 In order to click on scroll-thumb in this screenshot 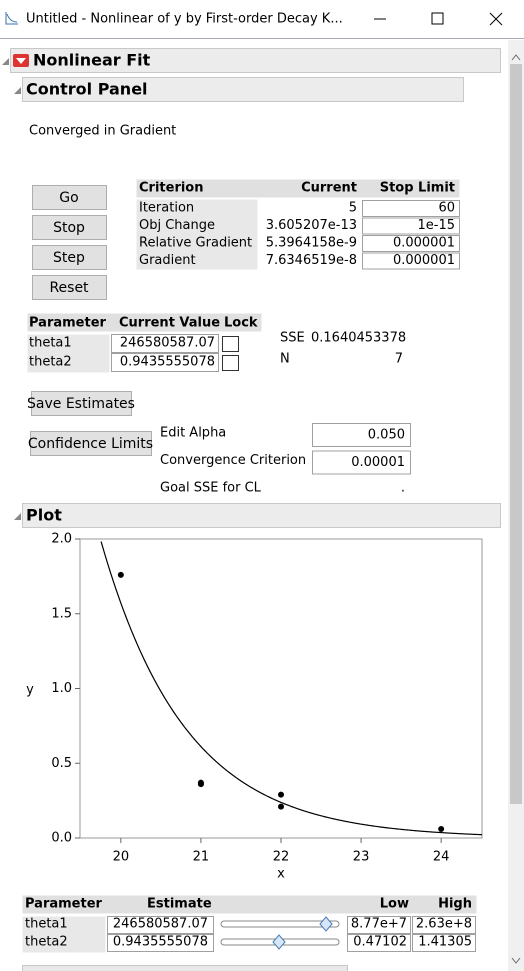, I will do `click(516, 434)`.